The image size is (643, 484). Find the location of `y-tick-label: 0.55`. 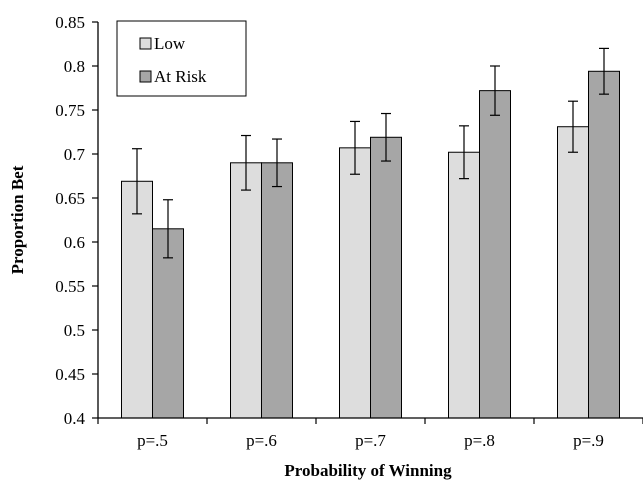

y-tick-label: 0.55 is located at coordinates (70, 286).